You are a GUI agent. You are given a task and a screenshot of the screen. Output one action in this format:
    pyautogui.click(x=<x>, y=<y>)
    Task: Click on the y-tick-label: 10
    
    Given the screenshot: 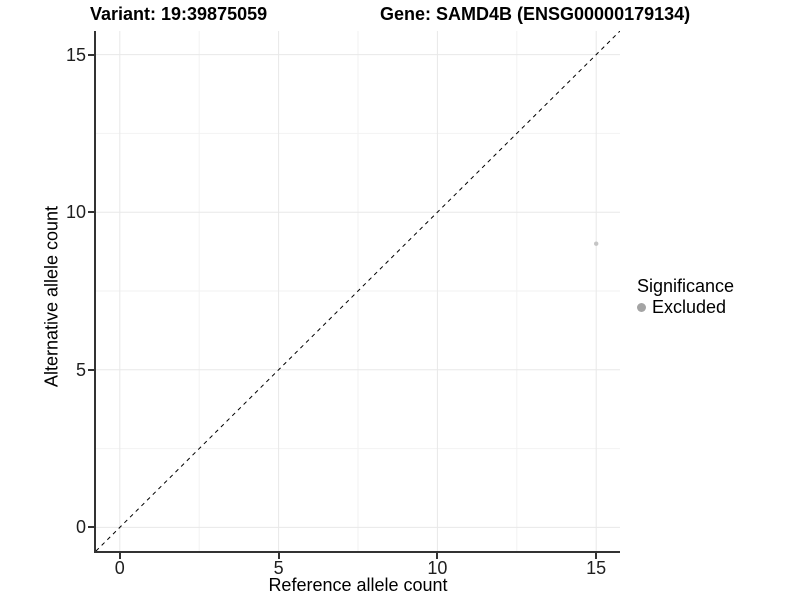 What is the action you would take?
    pyautogui.click(x=75, y=212)
    